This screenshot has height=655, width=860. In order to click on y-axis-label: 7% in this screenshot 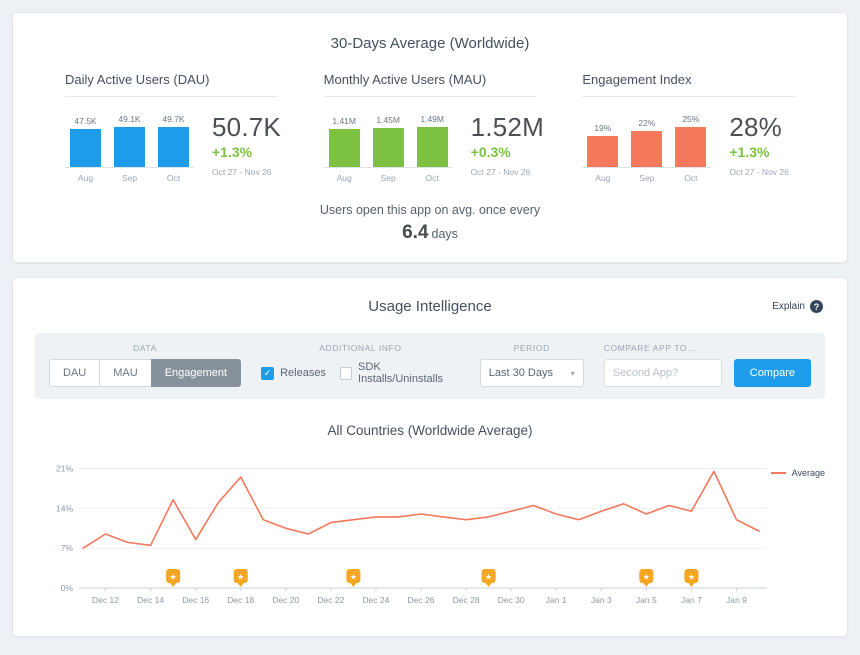, I will do `click(67, 548)`.